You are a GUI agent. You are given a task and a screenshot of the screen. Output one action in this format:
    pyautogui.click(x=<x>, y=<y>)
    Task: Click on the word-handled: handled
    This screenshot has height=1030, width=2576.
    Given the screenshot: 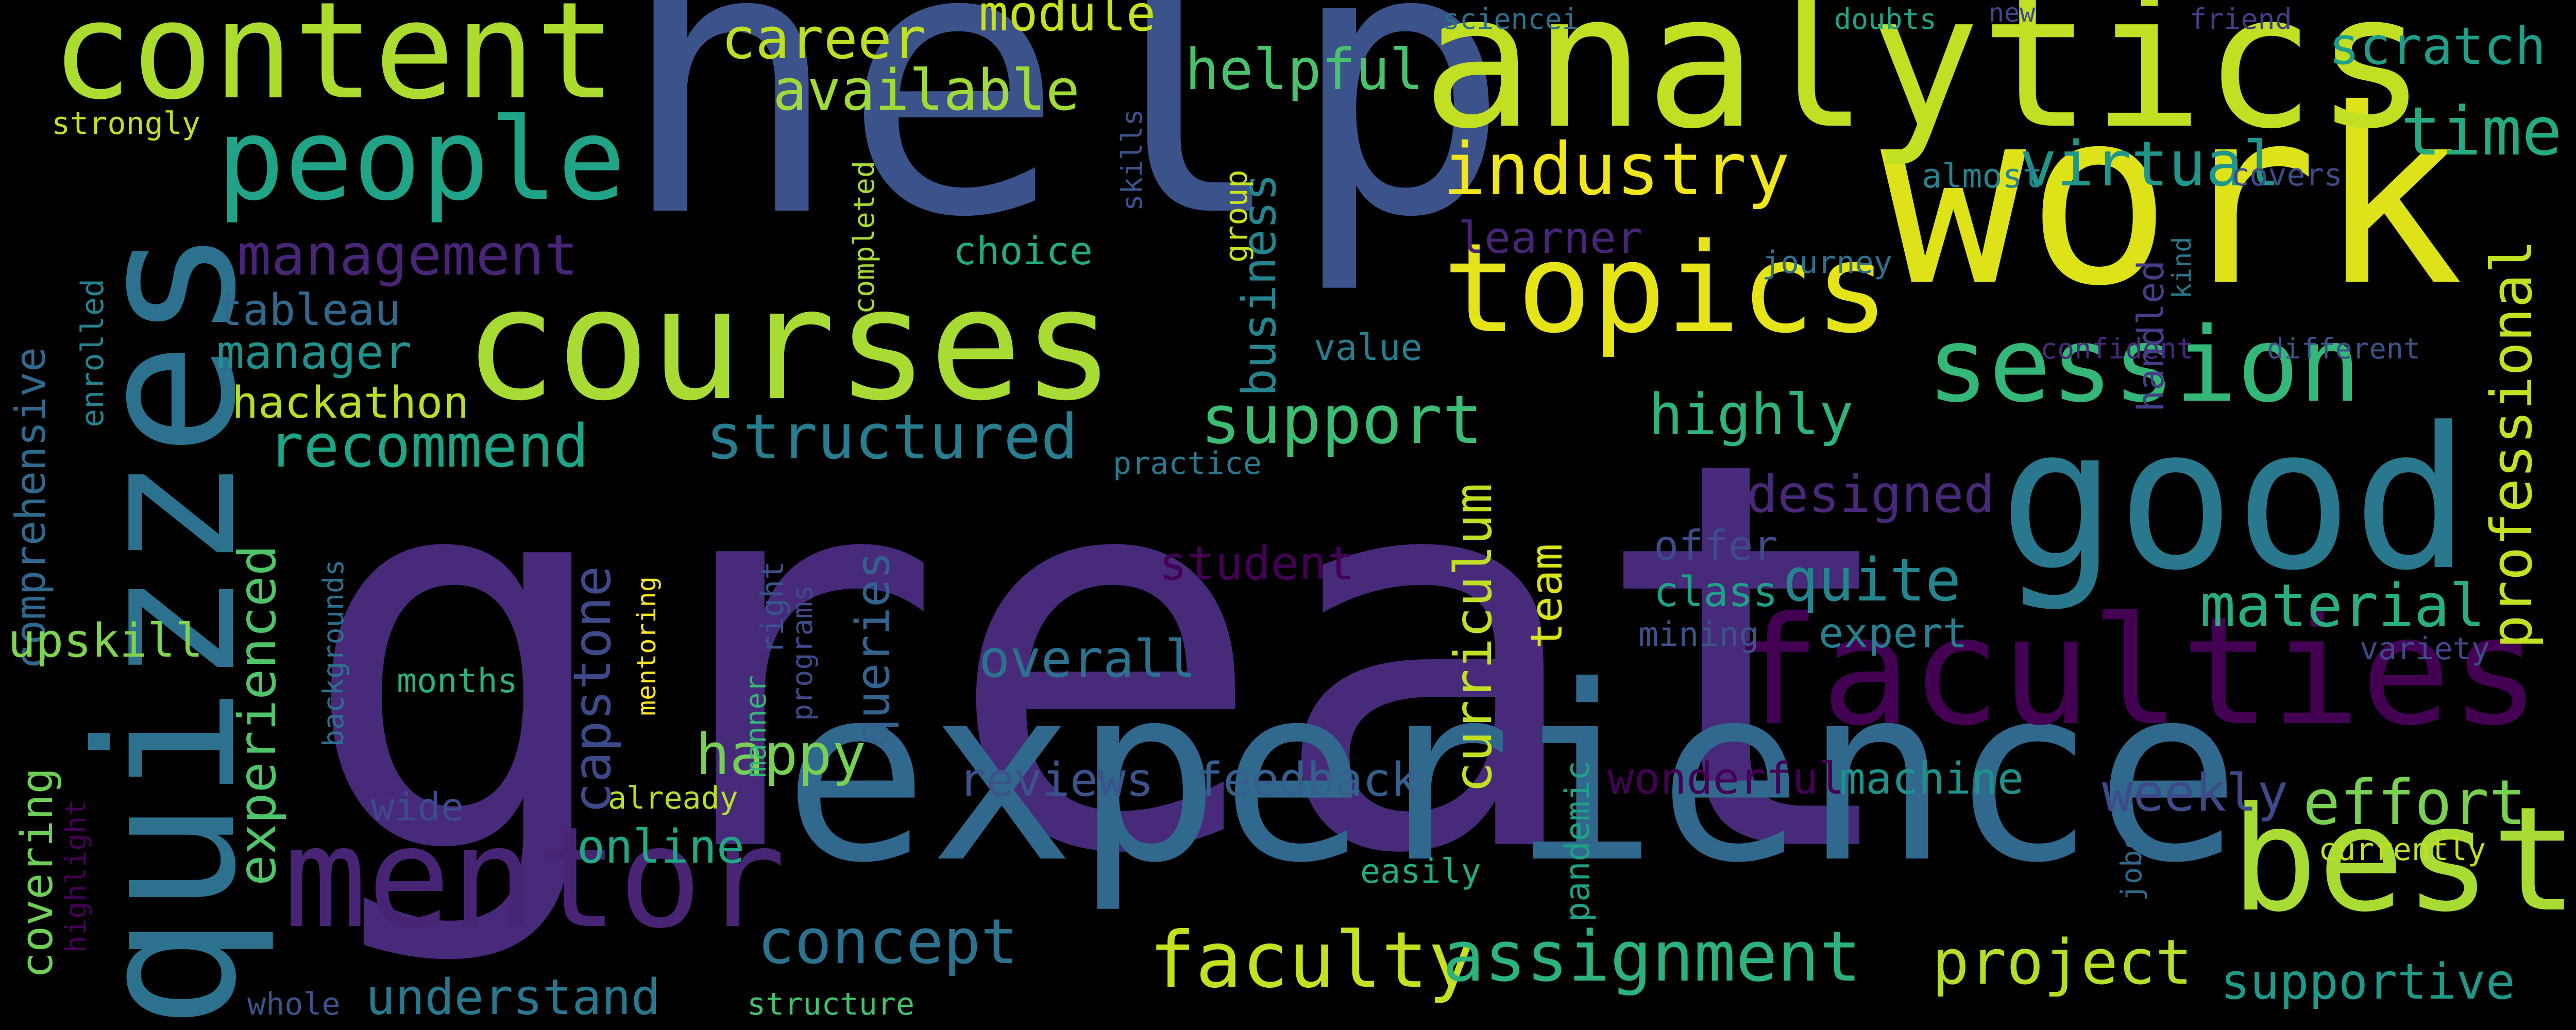 What is the action you would take?
    pyautogui.click(x=2151, y=336)
    